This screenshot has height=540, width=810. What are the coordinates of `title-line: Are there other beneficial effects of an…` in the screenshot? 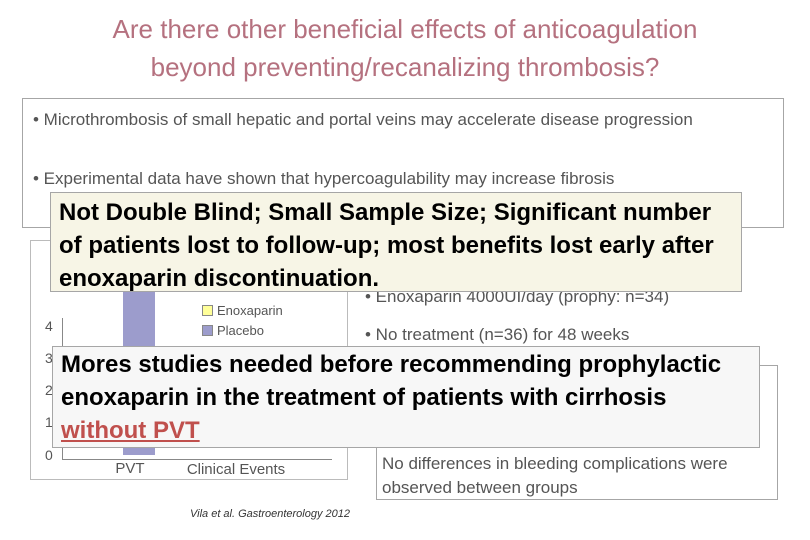 It's located at (405, 29).